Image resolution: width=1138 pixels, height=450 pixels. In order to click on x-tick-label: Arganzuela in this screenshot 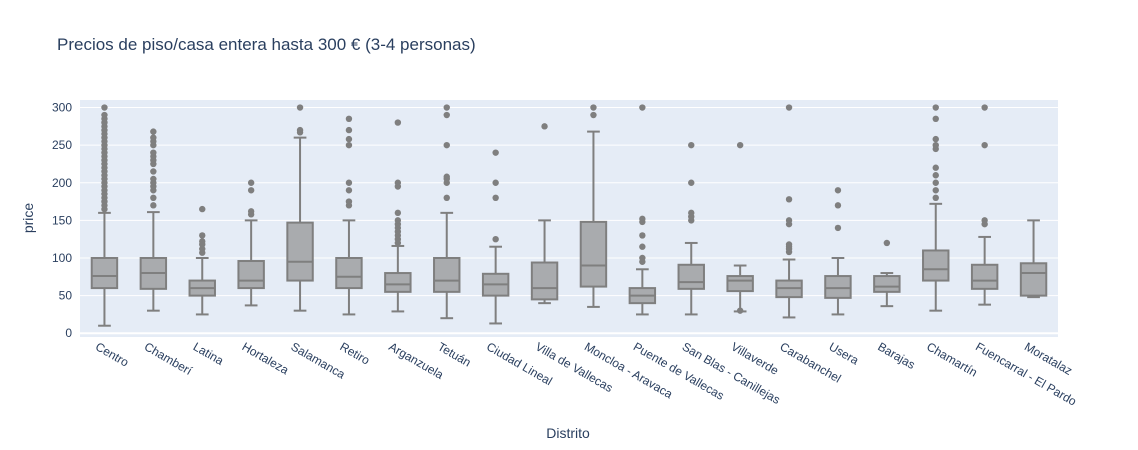, I will do `click(416, 360)`.